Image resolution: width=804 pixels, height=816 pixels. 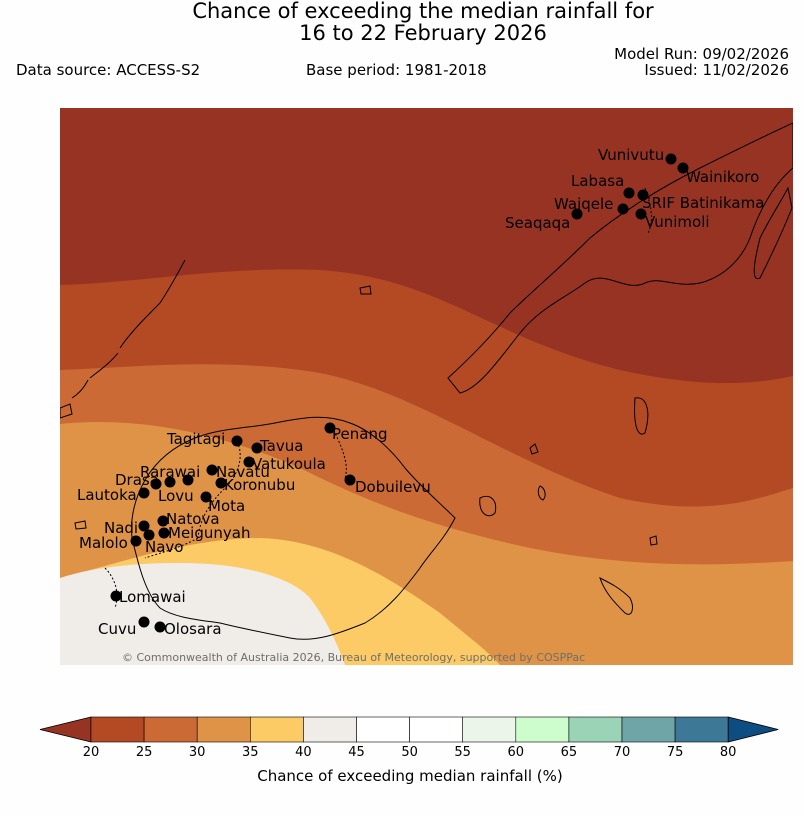 What do you see at coordinates (616, 596) in the screenshot?
I see `kadavu-coast` at bounding box center [616, 596].